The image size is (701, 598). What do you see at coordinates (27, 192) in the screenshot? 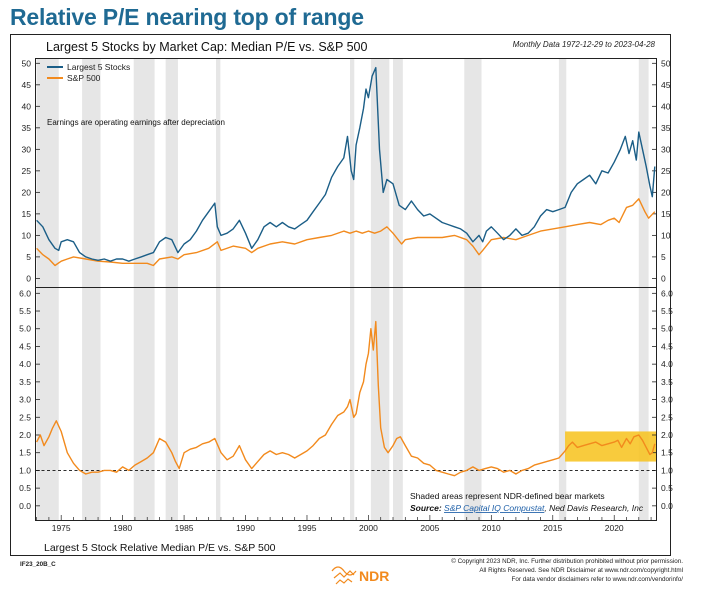
I see `top-y-label-left-4: 20` at bounding box center [27, 192].